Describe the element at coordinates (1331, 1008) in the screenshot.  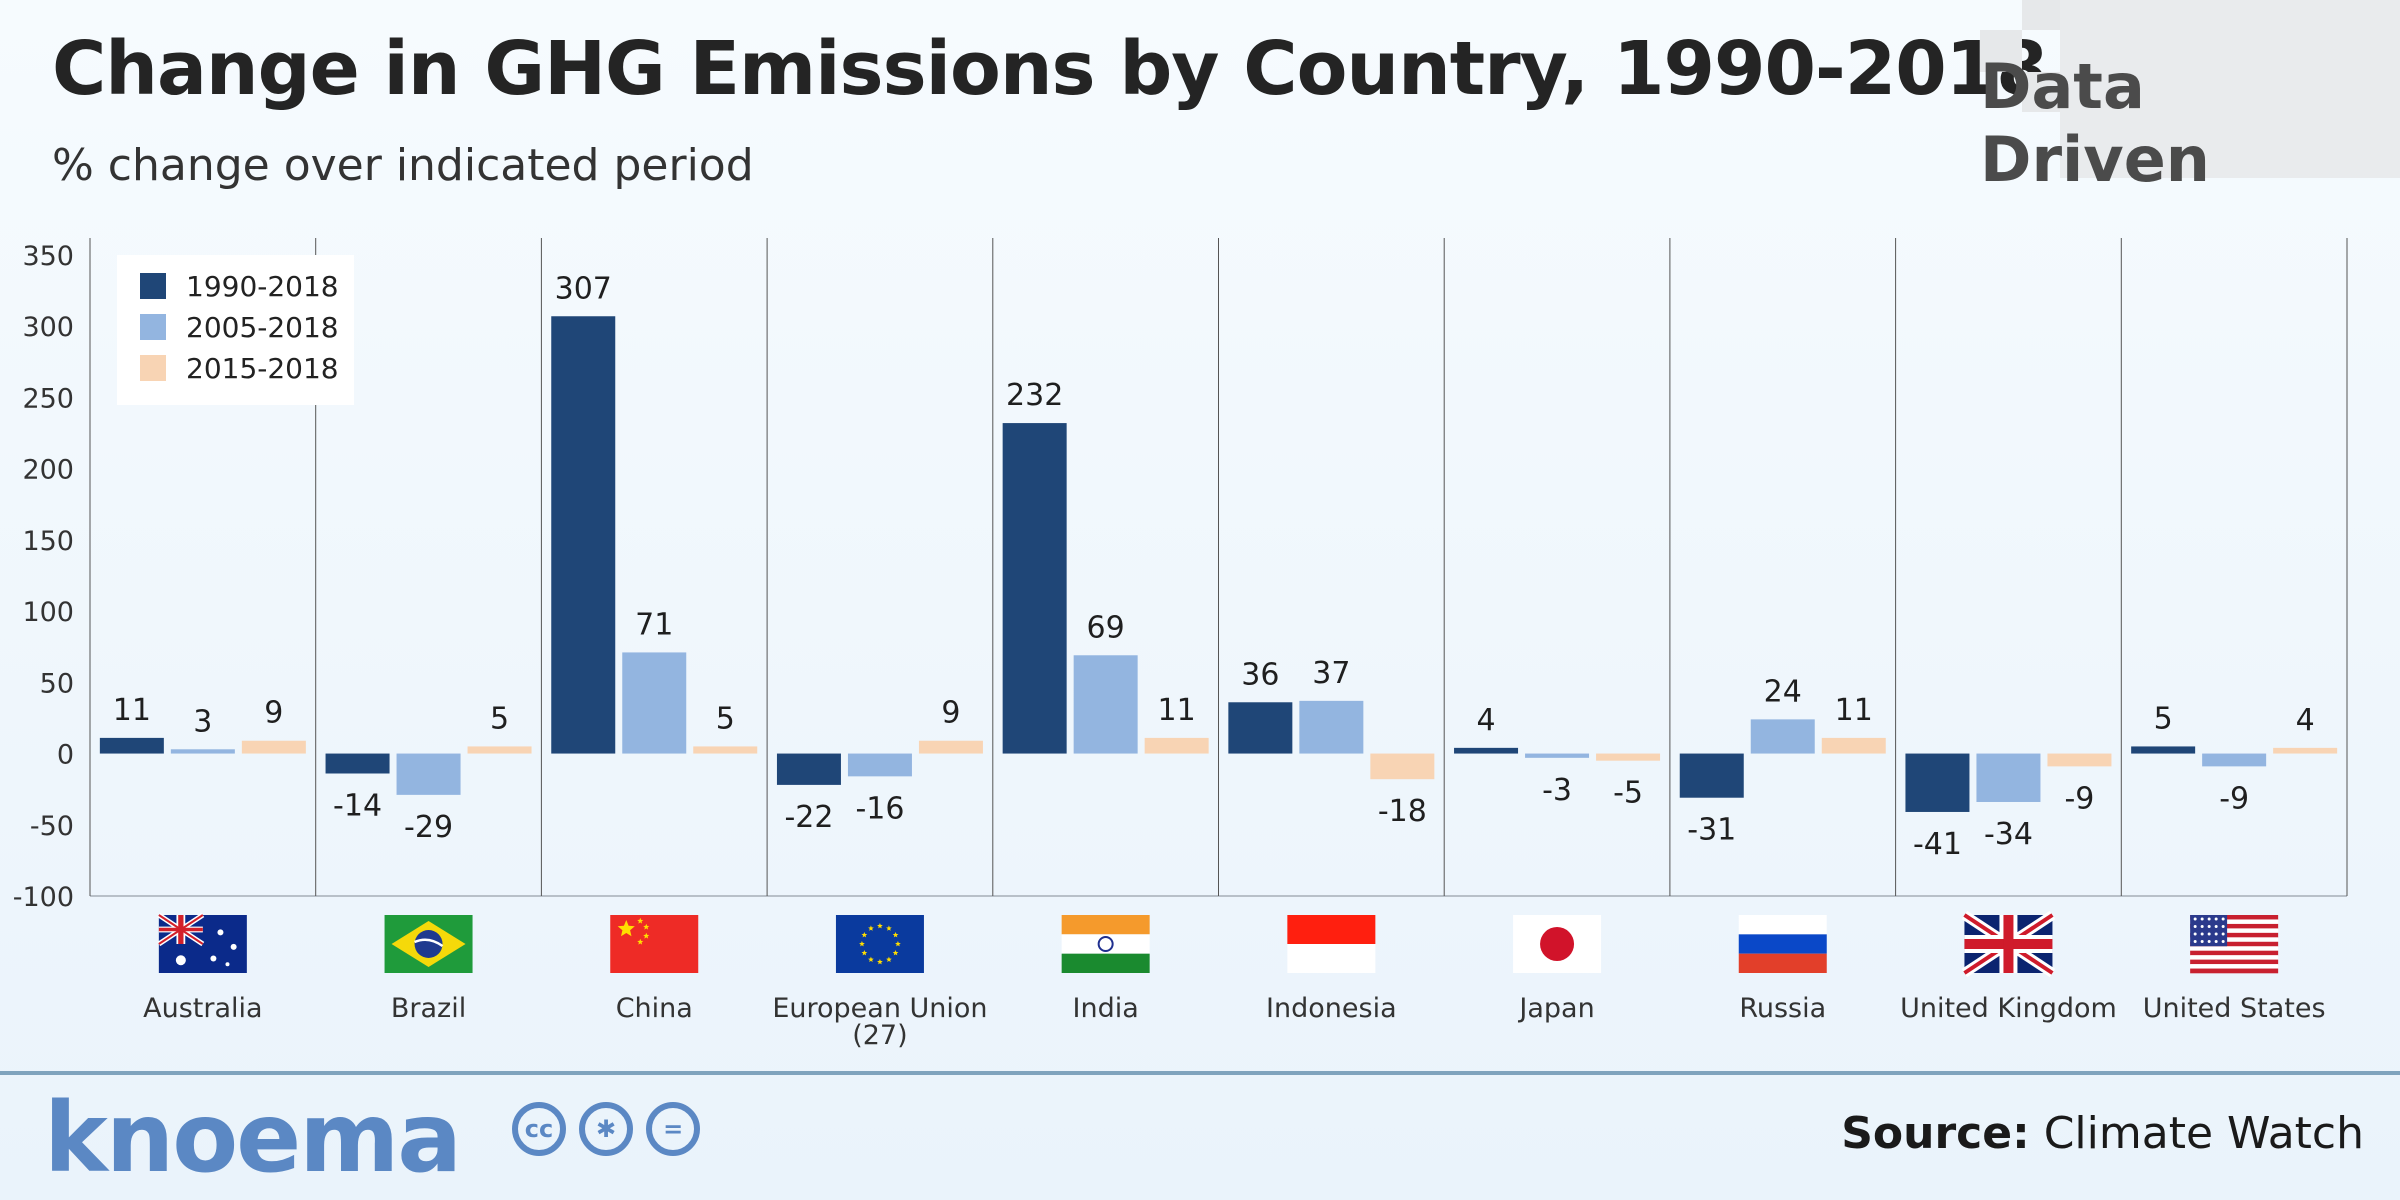
I see `category-label: Indonesia` at that location.